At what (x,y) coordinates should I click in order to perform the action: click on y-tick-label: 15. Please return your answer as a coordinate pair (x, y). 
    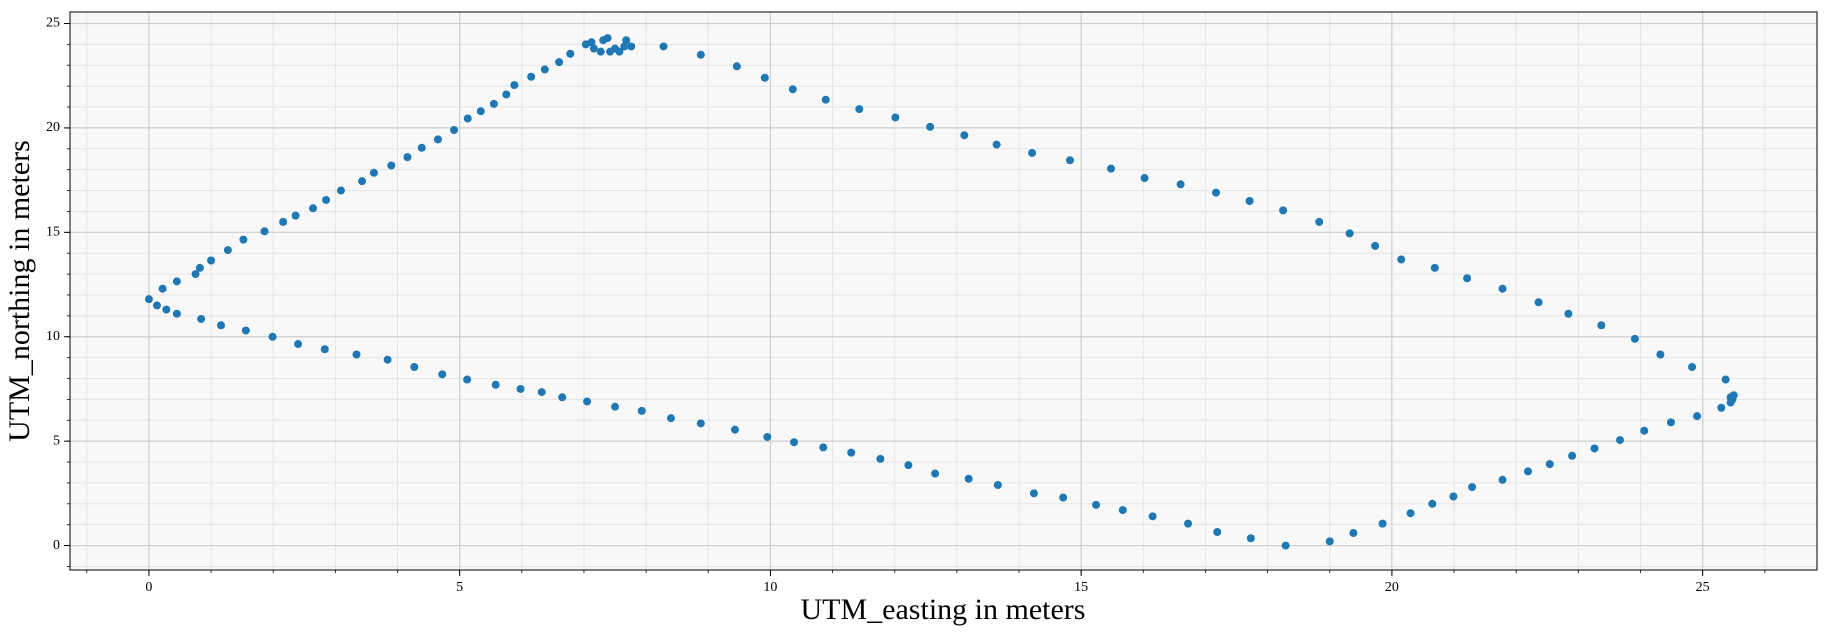
    Looking at the image, I should click on (53, 232).